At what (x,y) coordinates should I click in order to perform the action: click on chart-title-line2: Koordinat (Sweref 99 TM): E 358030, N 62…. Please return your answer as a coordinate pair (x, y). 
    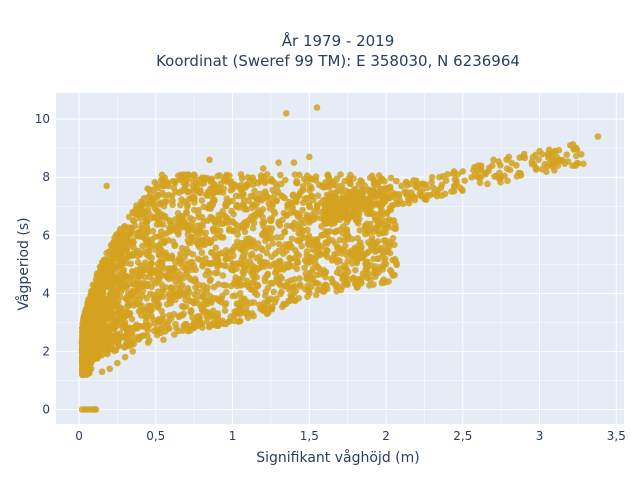
    Looking at the image, I should click on (338, 61).